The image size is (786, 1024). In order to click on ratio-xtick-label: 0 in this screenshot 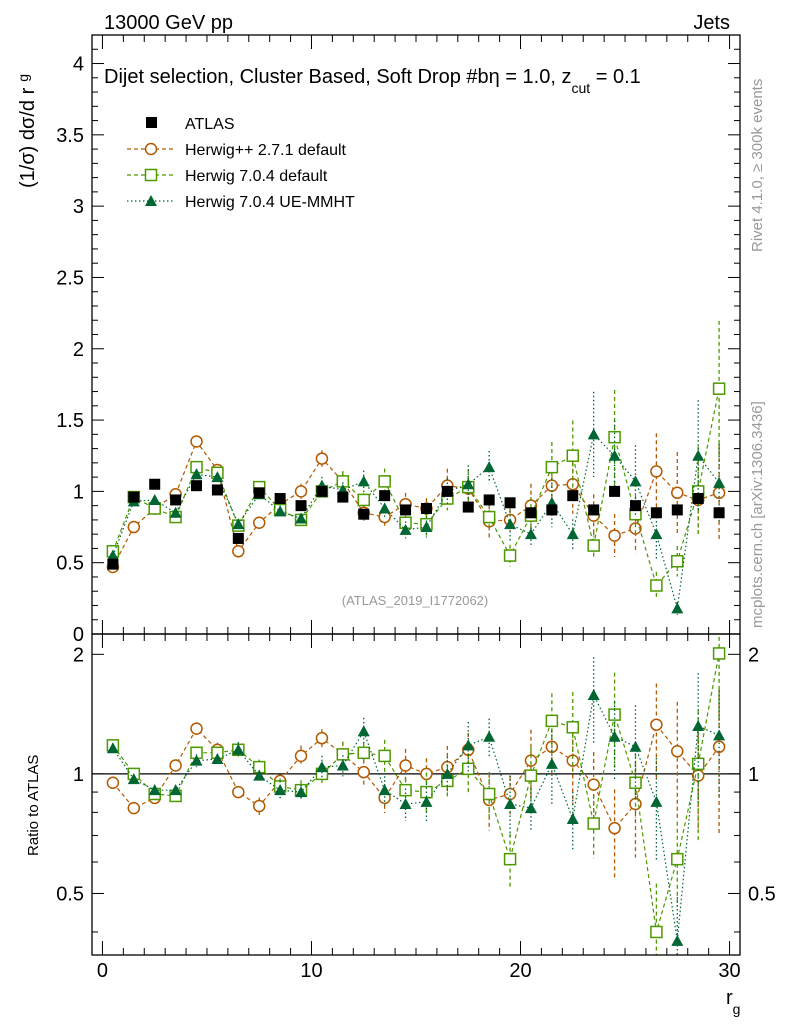, I will do `click(102, 971)`.